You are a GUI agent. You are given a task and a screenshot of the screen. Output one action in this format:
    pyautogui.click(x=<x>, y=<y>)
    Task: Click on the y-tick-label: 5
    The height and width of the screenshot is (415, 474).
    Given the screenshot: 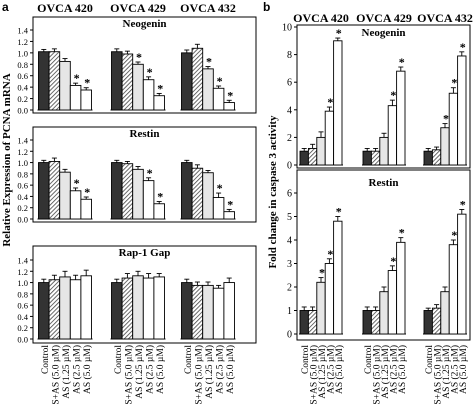 What is the action you would take?
    pyautogui.click(x=289, y=217)
    